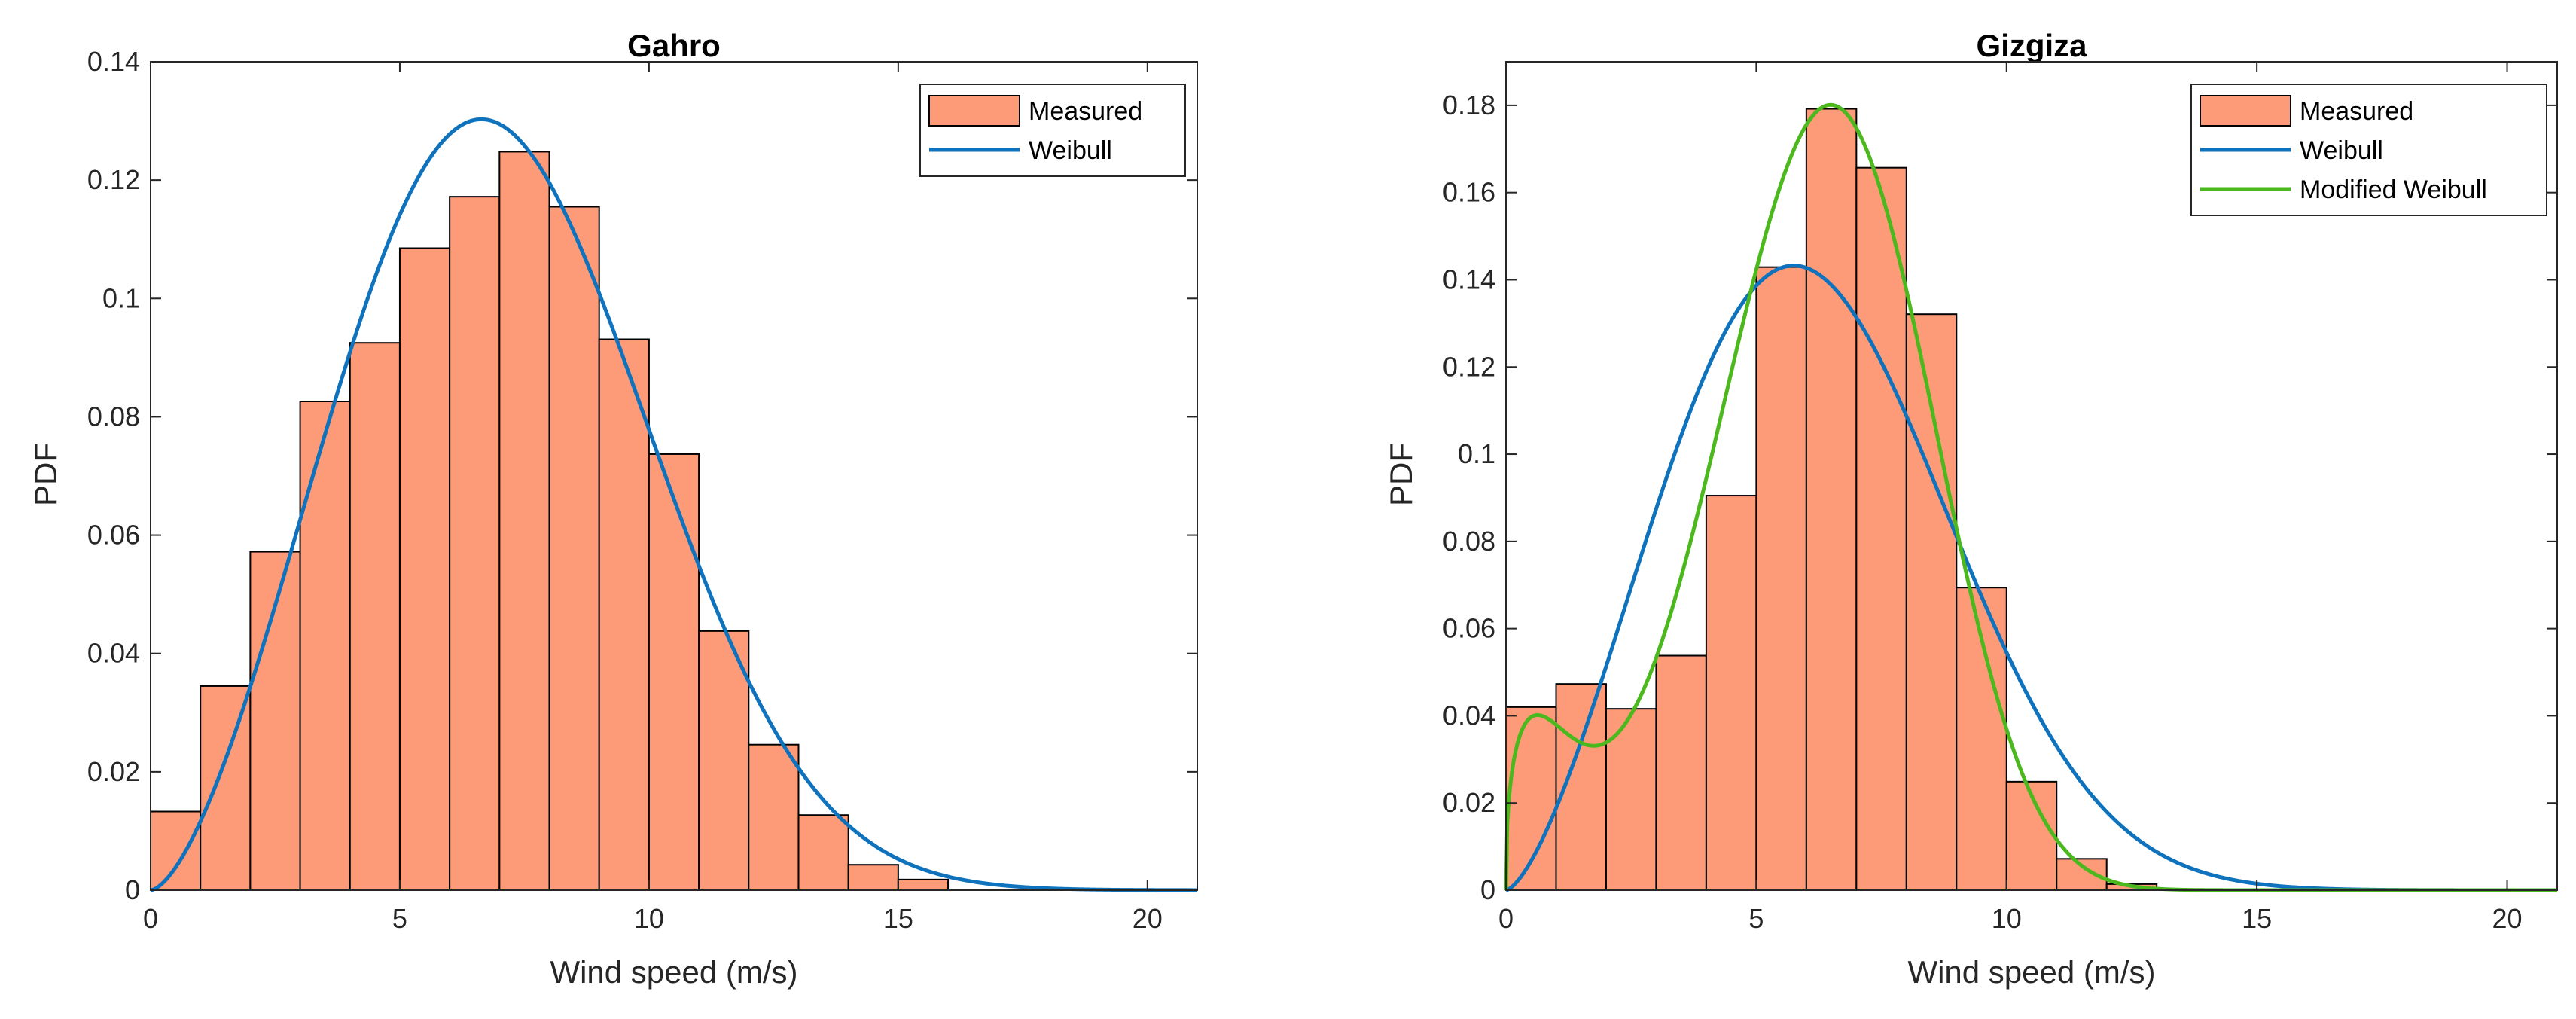  Describe the element at coordinates (1469, 105) in the screenshot. I see `y-tick-label: 0.18` at that location.